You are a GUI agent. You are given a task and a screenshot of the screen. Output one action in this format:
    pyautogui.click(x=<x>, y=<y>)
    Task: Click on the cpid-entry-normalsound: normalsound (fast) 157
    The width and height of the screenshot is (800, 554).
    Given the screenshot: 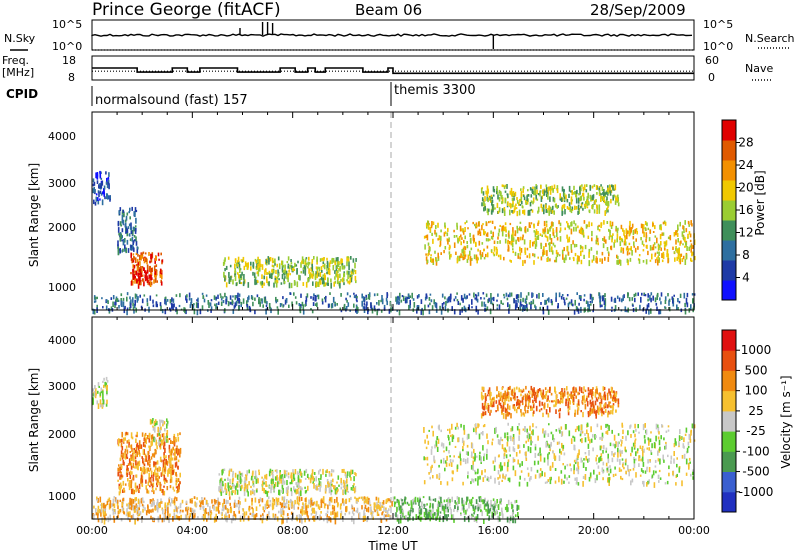 What is the action you would take?
    pyautogui.click(x=171, y=100)
    